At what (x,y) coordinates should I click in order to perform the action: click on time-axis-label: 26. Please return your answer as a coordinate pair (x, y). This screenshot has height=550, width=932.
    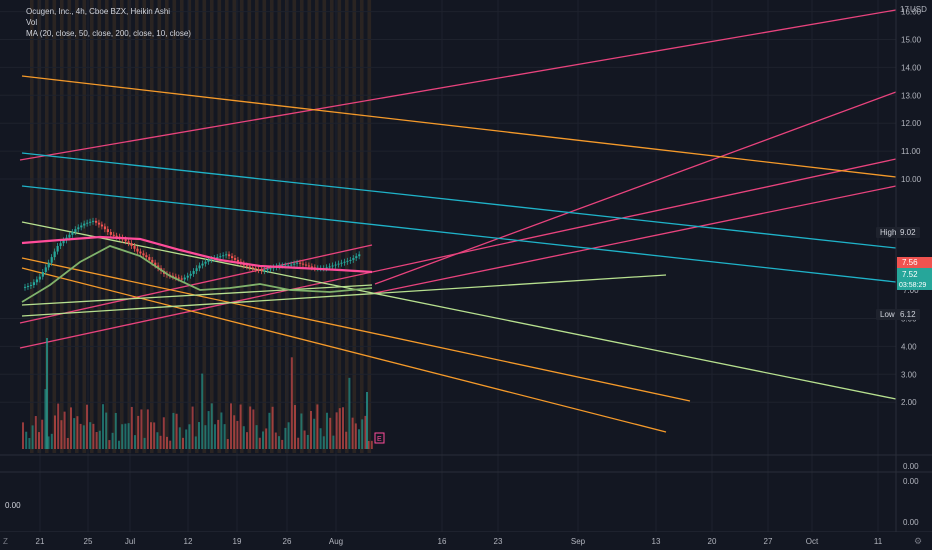
    Looking at the image, I should click on (287, 541).